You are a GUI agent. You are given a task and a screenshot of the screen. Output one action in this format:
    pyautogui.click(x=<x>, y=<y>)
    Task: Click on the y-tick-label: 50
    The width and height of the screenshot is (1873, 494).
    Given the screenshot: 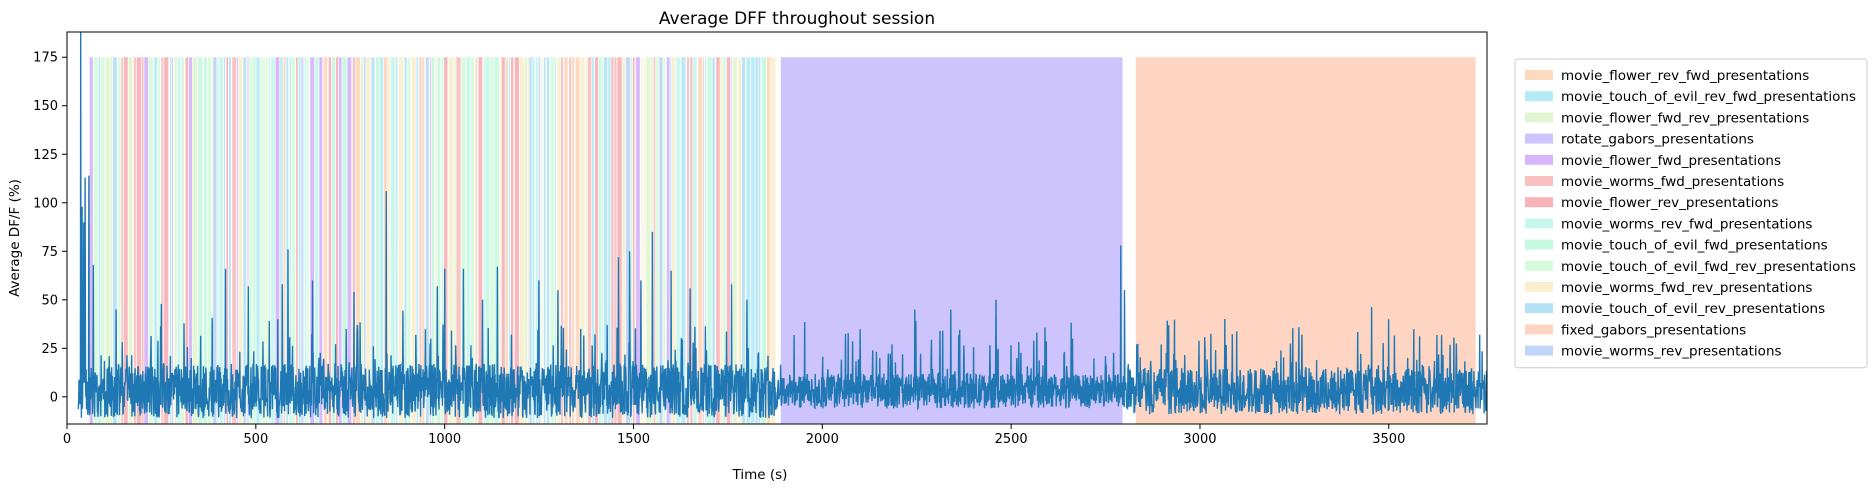 What is the action you would take?
    pyautogui.click(x=49, y=300)
    